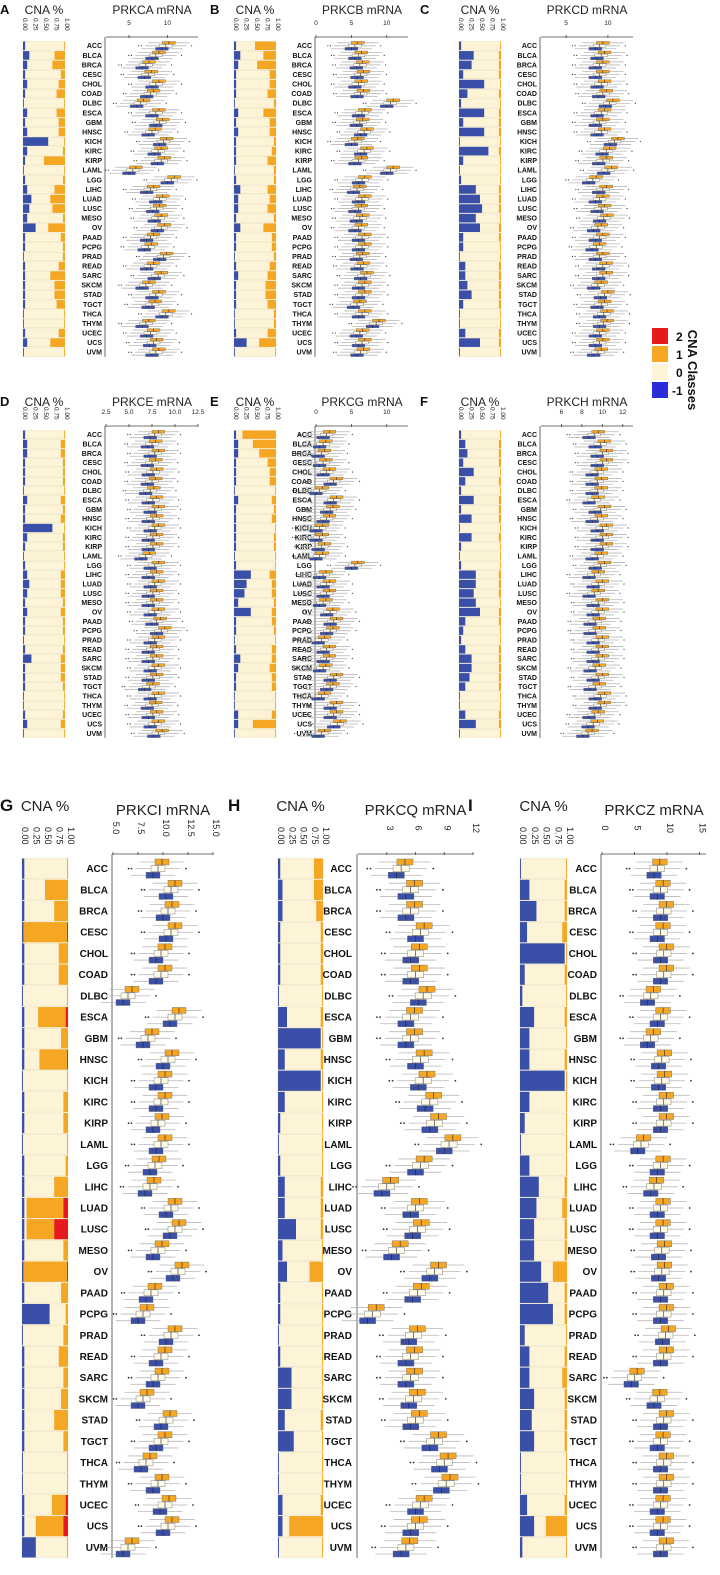 This screenshot has height=1575, width=720. Describe the element at coordinates (94, 954) in the screenshot. I see `cancer-type-label: CHOL` at that location.